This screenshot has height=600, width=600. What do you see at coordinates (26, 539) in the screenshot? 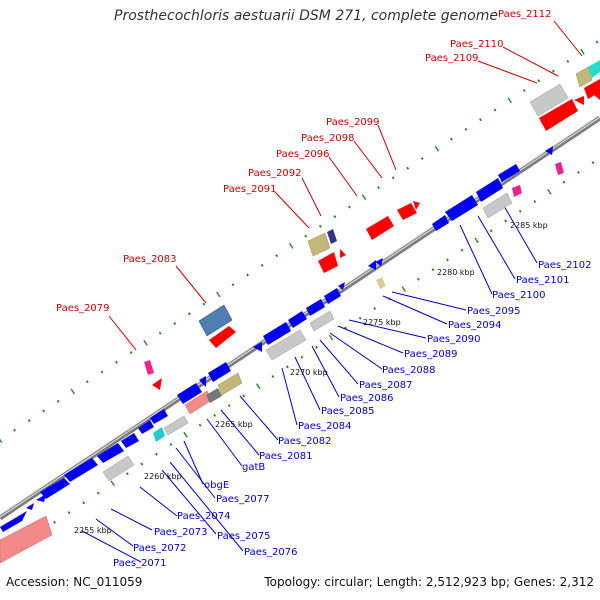
I see `salmon-feature` at bounding box center [26, 539].